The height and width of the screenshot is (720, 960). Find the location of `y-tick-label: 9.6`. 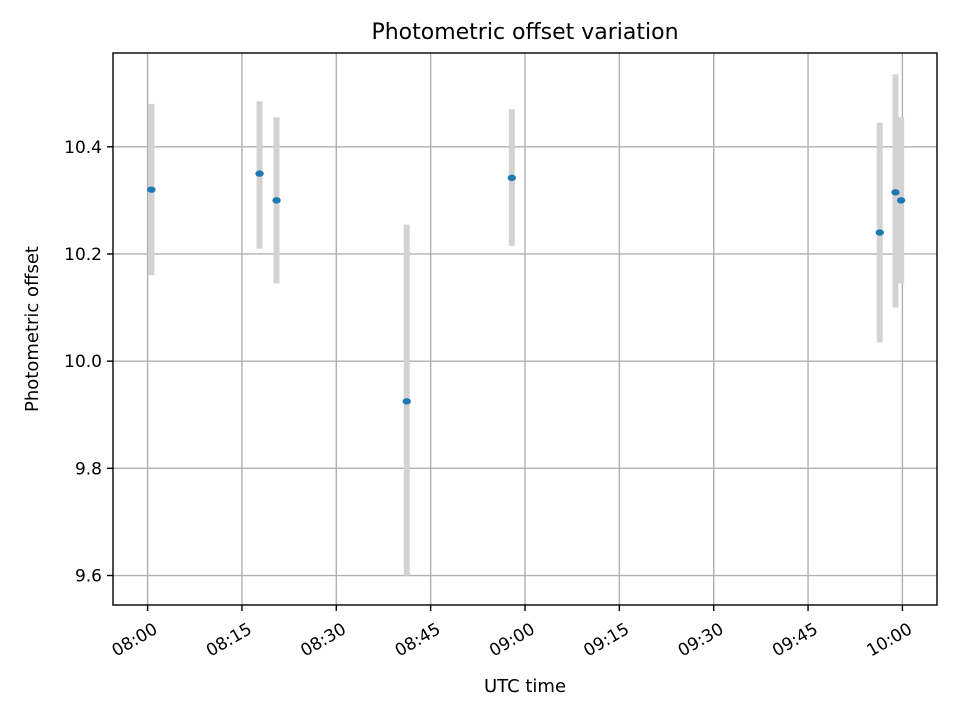

y-tick-label: 9.6 is located at coordinates (88, 577).